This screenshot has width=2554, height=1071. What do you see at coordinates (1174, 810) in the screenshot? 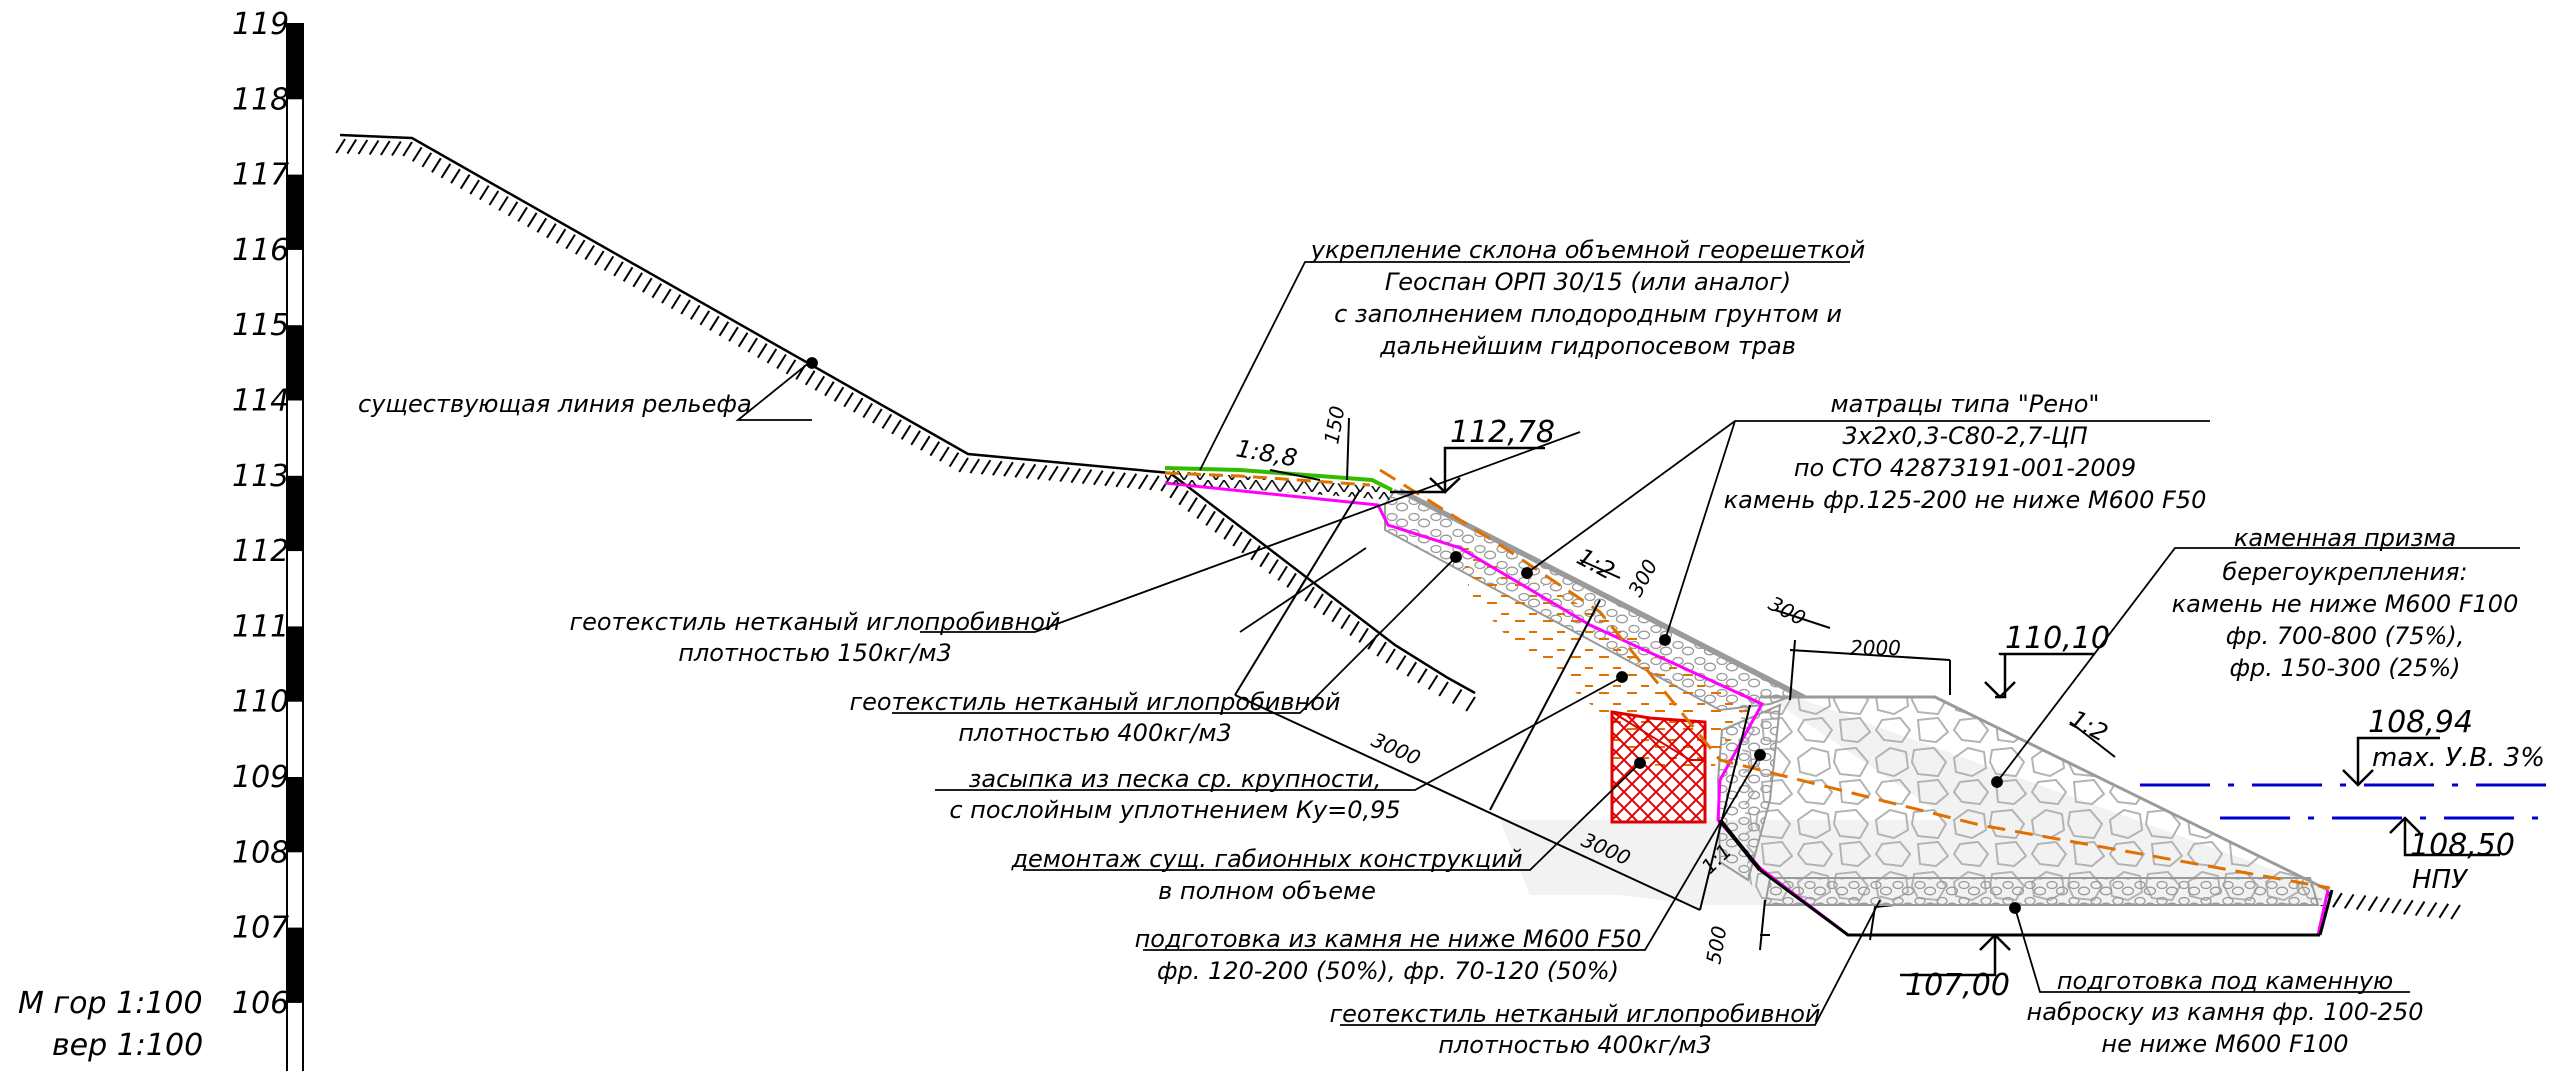
I see `callout-sand-line-2: с послойным уплотнением Ку=0,95` at bounding box center [1174, 810].